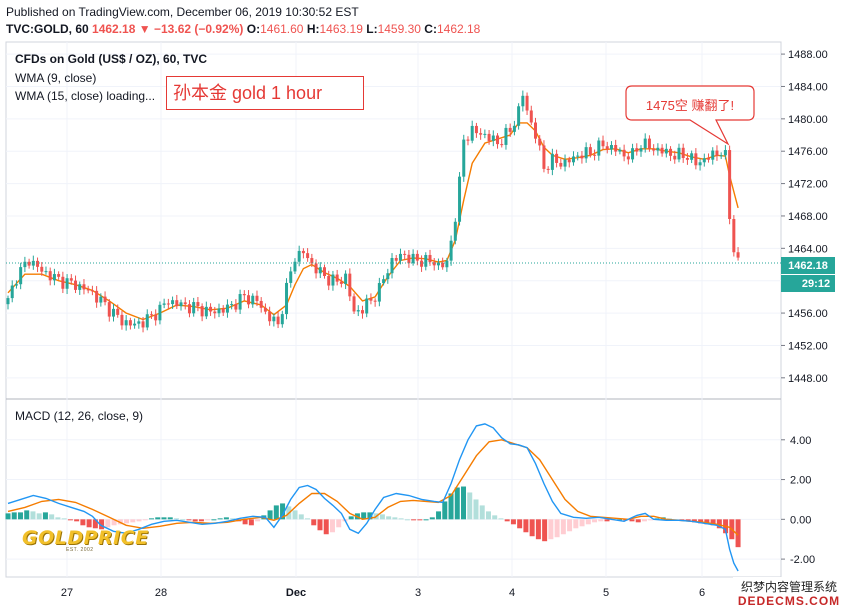 Image resolution: width=845 pixels, height=612 pixels. Describe the element at coordinates (808, 346) in the screenshot. I see `price-tick-label: 1452.00` at that location.